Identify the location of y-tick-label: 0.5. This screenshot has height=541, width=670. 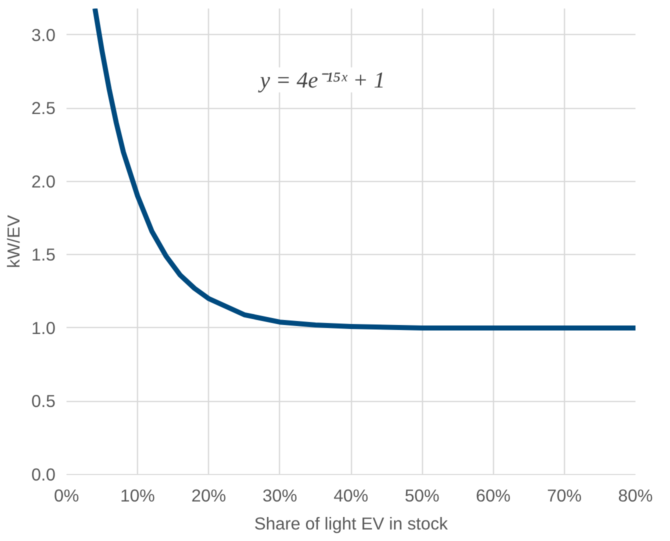
(43, 401).